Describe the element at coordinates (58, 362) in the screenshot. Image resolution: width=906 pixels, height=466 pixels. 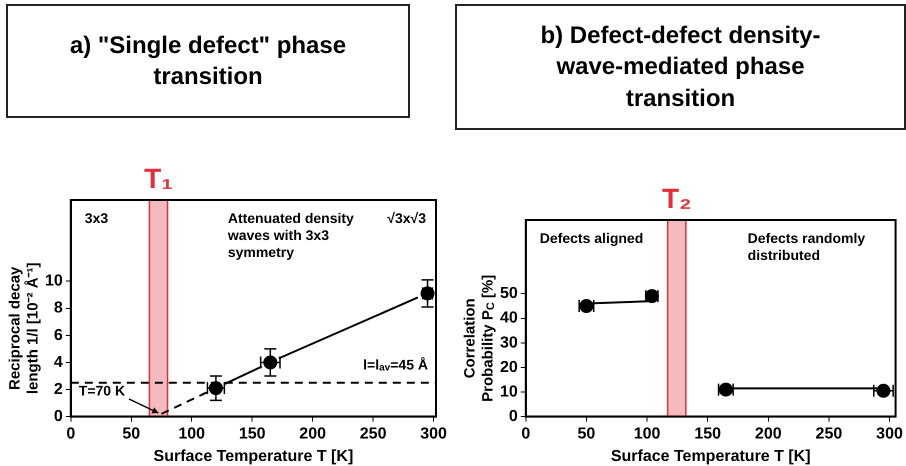
I see `y-tick-label: 4` at that location.